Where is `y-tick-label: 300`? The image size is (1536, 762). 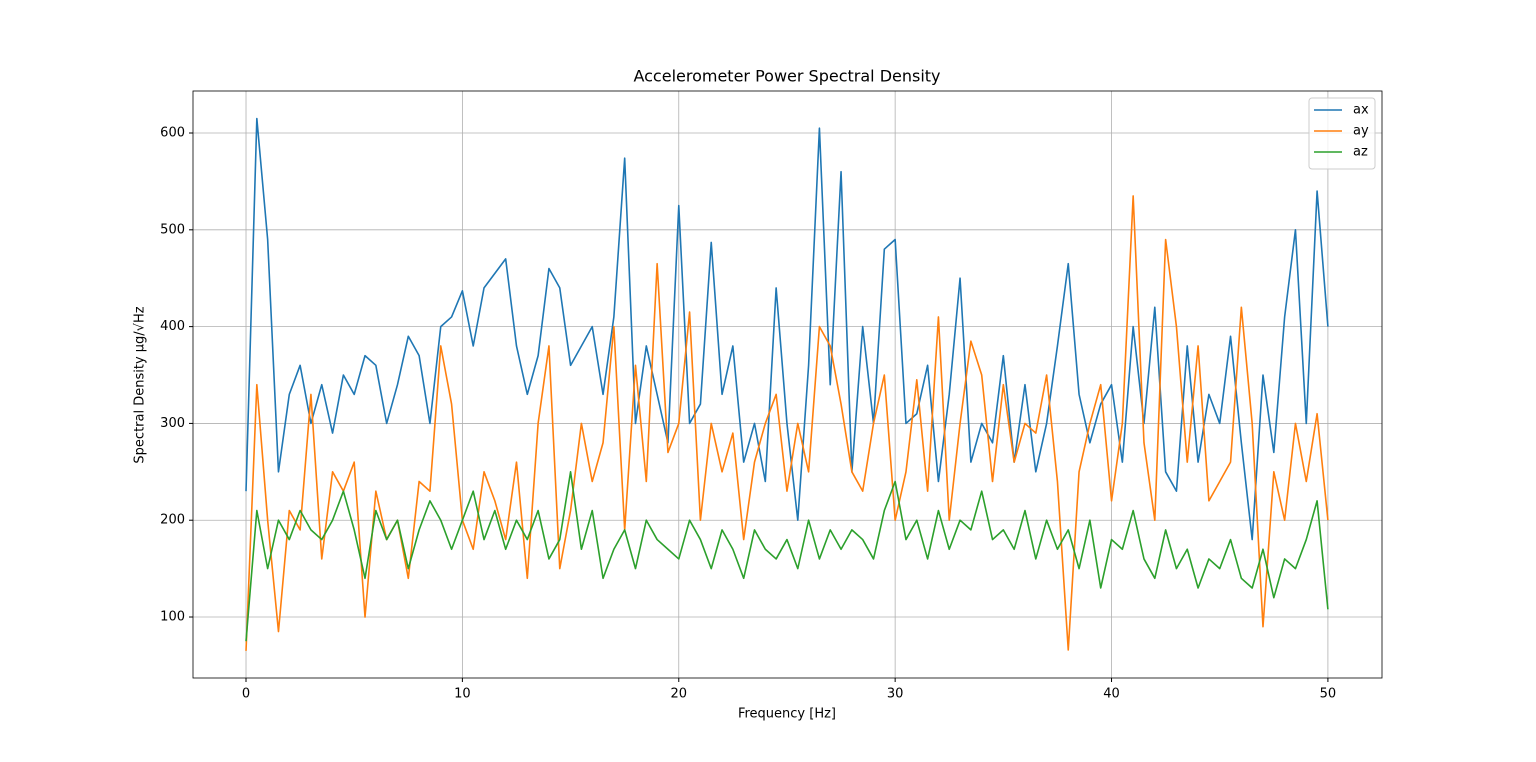
y-tick-label: 300 is located at coordinates (172, 423).